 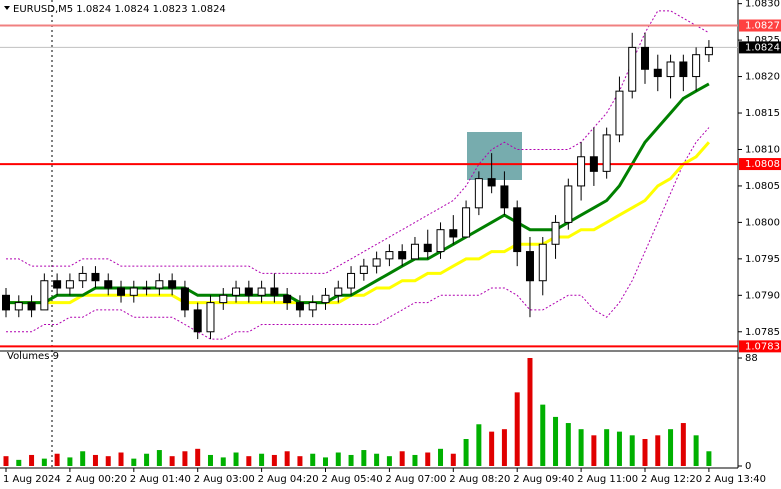 I want to click on highlight-zone, so click(x=494, y=156).